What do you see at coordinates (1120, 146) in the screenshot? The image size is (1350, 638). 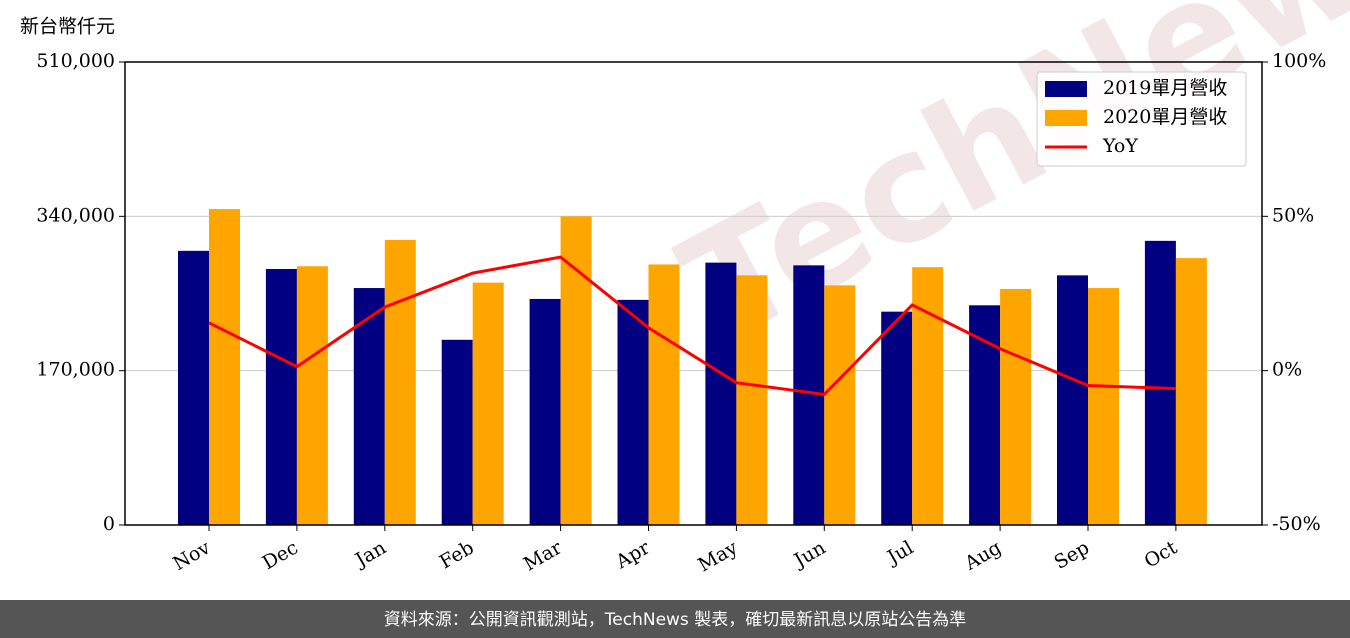 I see `legend-label: YoY` at bounding box center [1120, 146].